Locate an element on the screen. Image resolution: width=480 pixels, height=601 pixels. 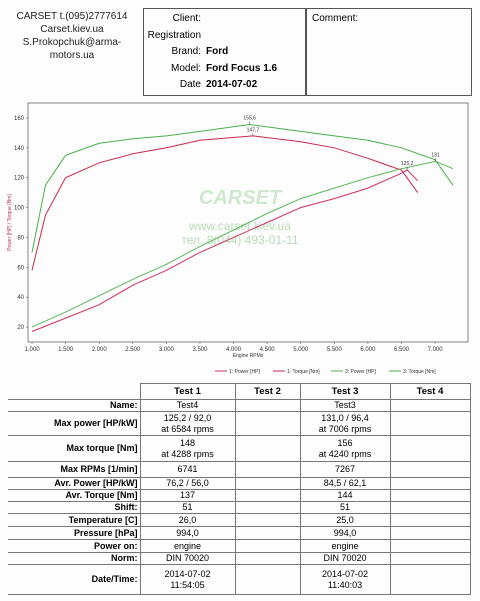
cell-line: 2014-07-02 is located at coordinates (187, 573).